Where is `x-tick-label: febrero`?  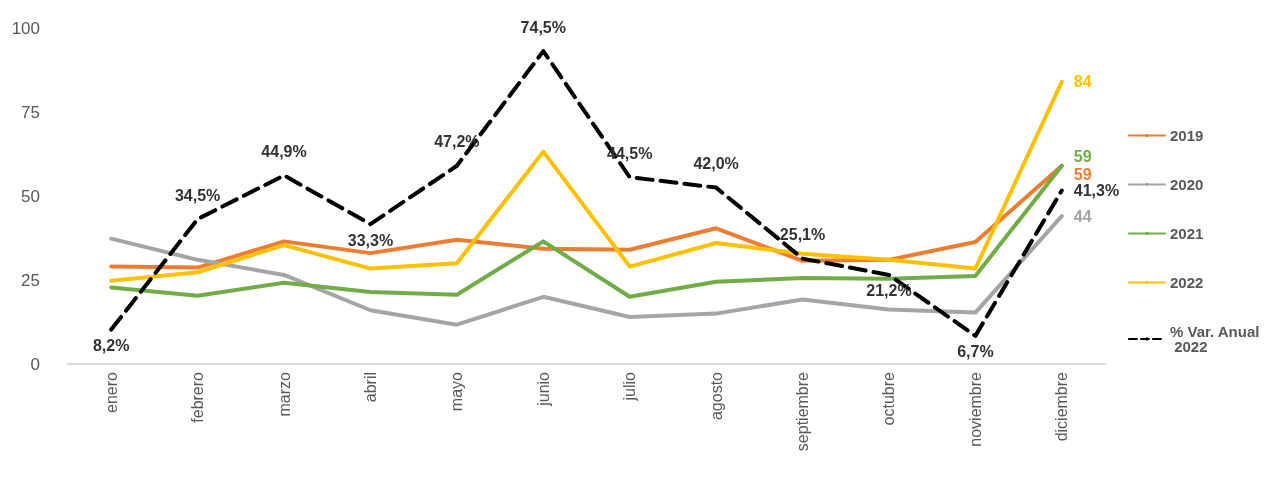
x-tick-label: febrero is located at coordinates (198, 397).